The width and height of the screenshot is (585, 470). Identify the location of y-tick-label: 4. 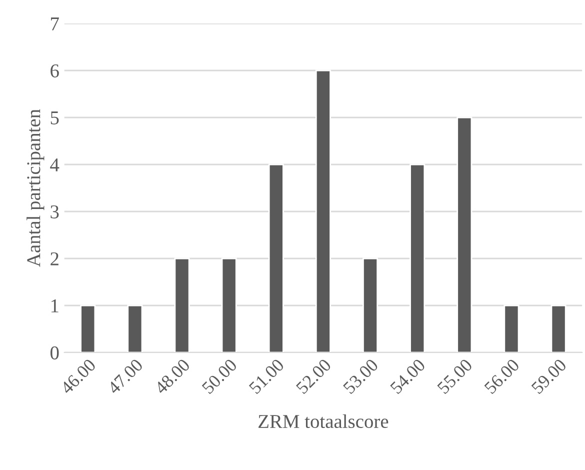
(55, 165).